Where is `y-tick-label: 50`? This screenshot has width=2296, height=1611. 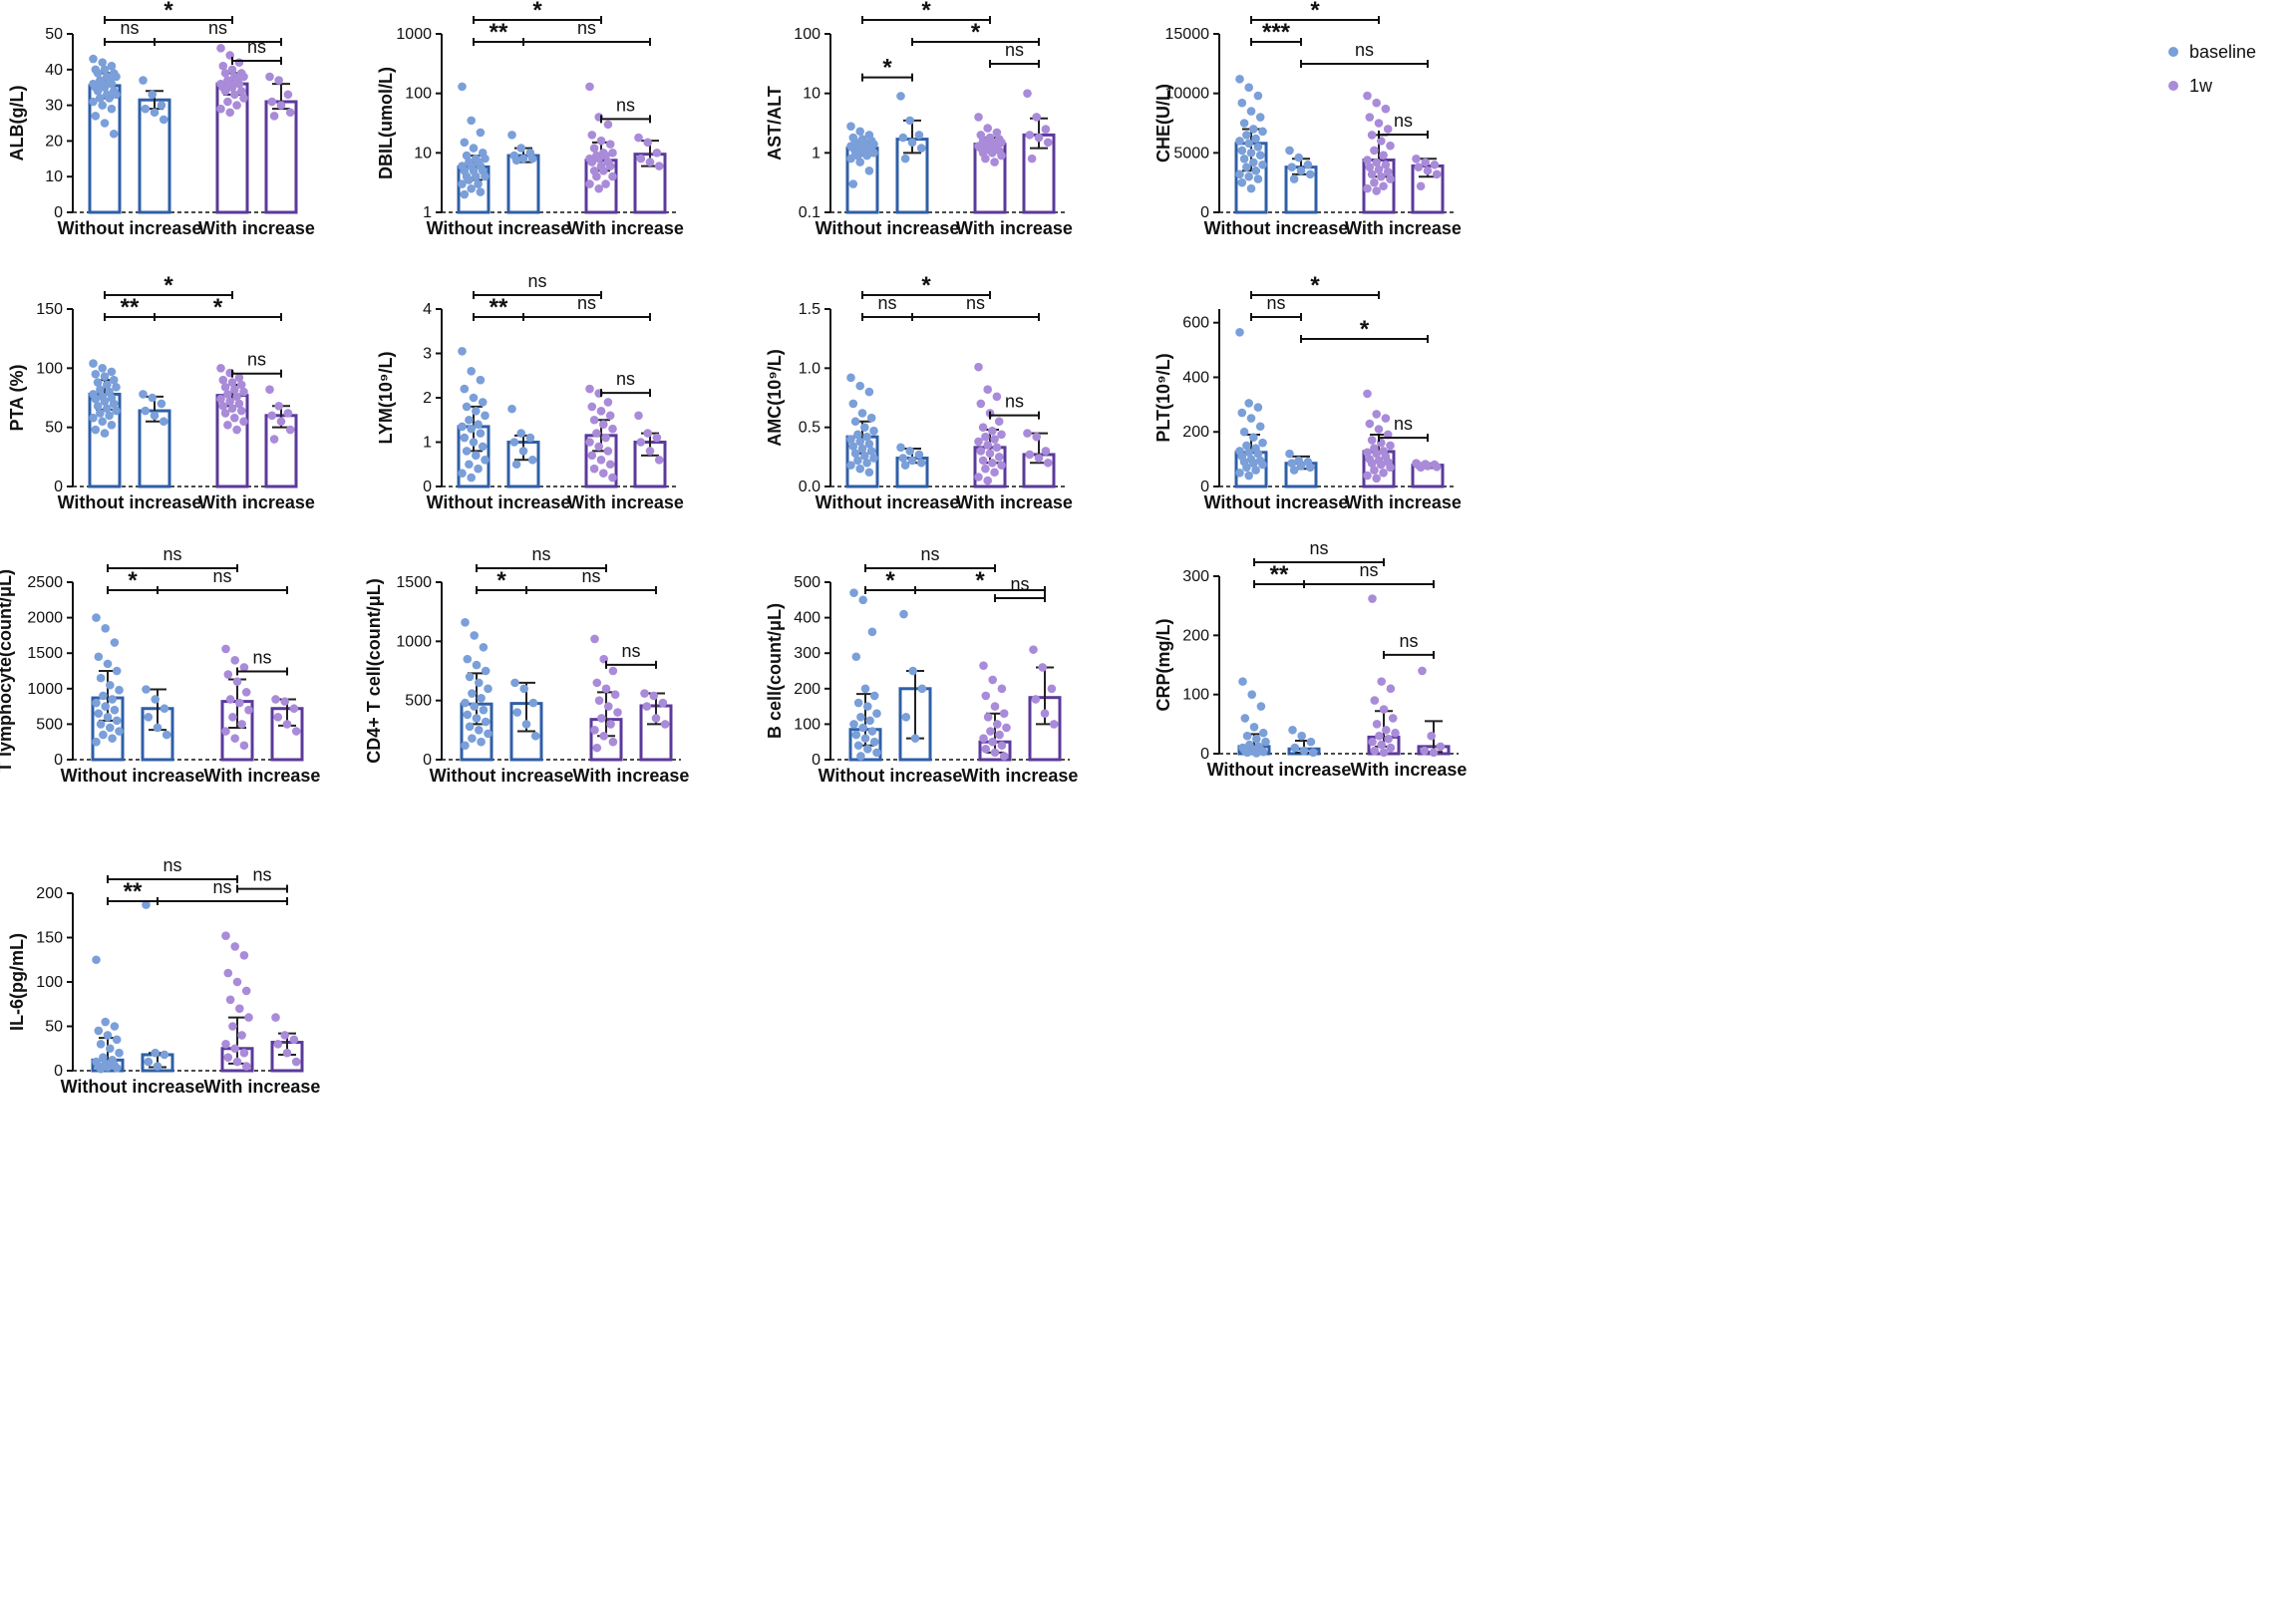 y-tick-label: 50 is located at coordinates (54, 429).